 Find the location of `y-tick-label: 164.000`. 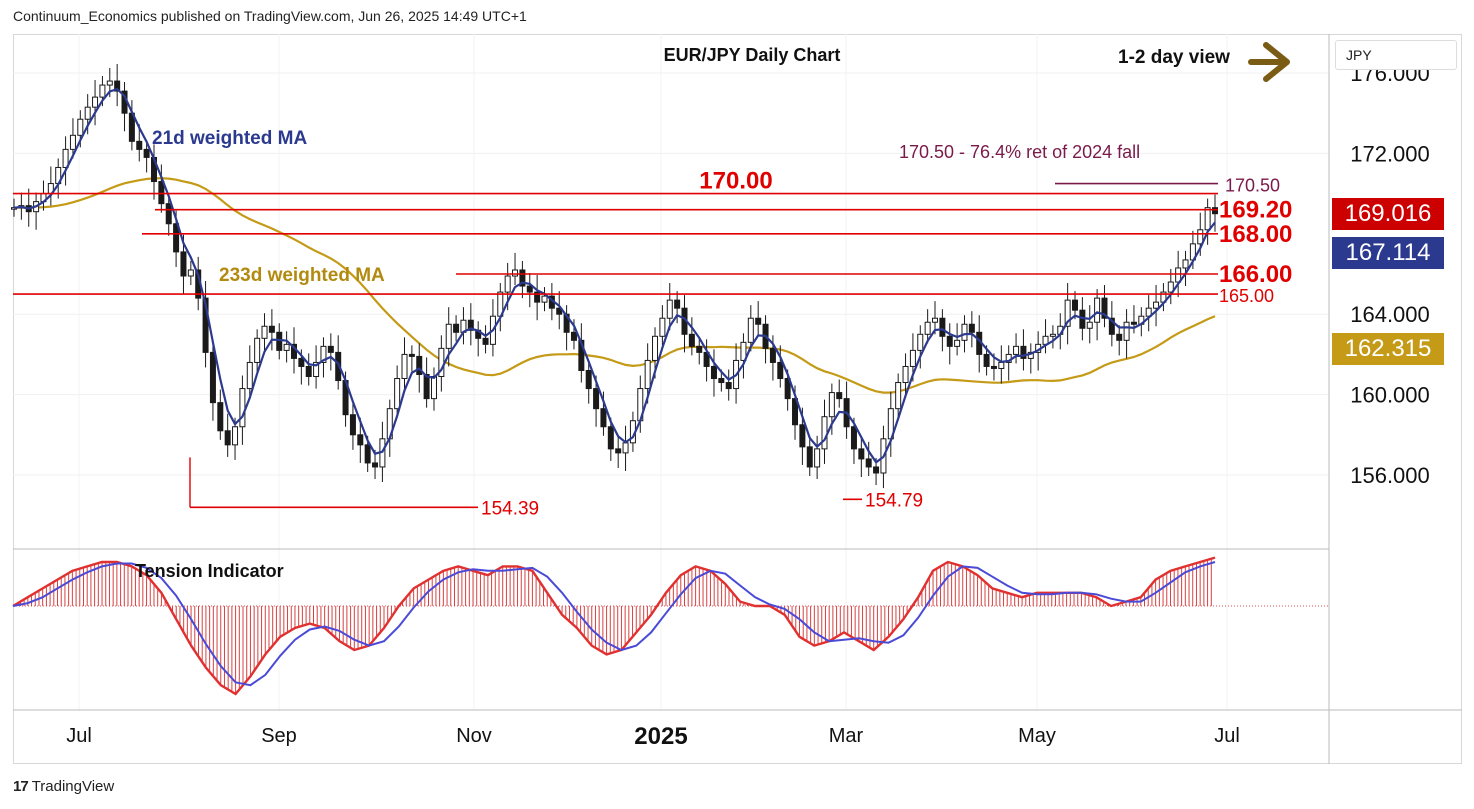

y-tick-label: 164.000 is located at coordinates (1390, 314).